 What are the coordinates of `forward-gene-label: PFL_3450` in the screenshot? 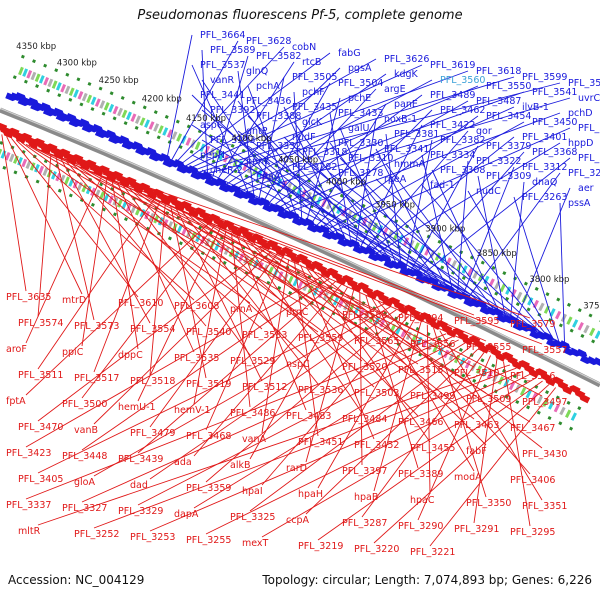 It's located at (554, 122).